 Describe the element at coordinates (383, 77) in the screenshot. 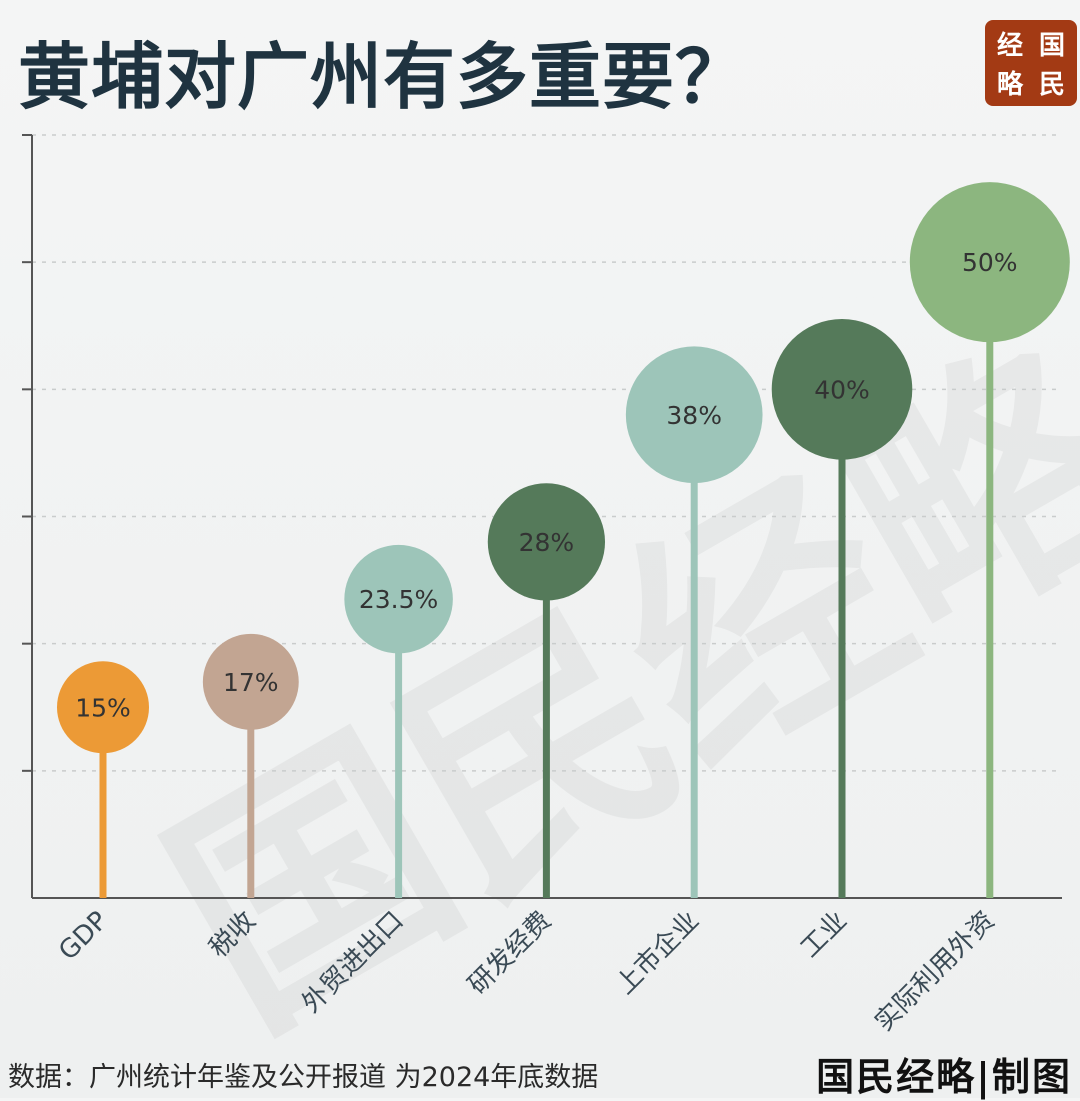

I see `page-title: 黄埔对广州有多重要？` at that location.